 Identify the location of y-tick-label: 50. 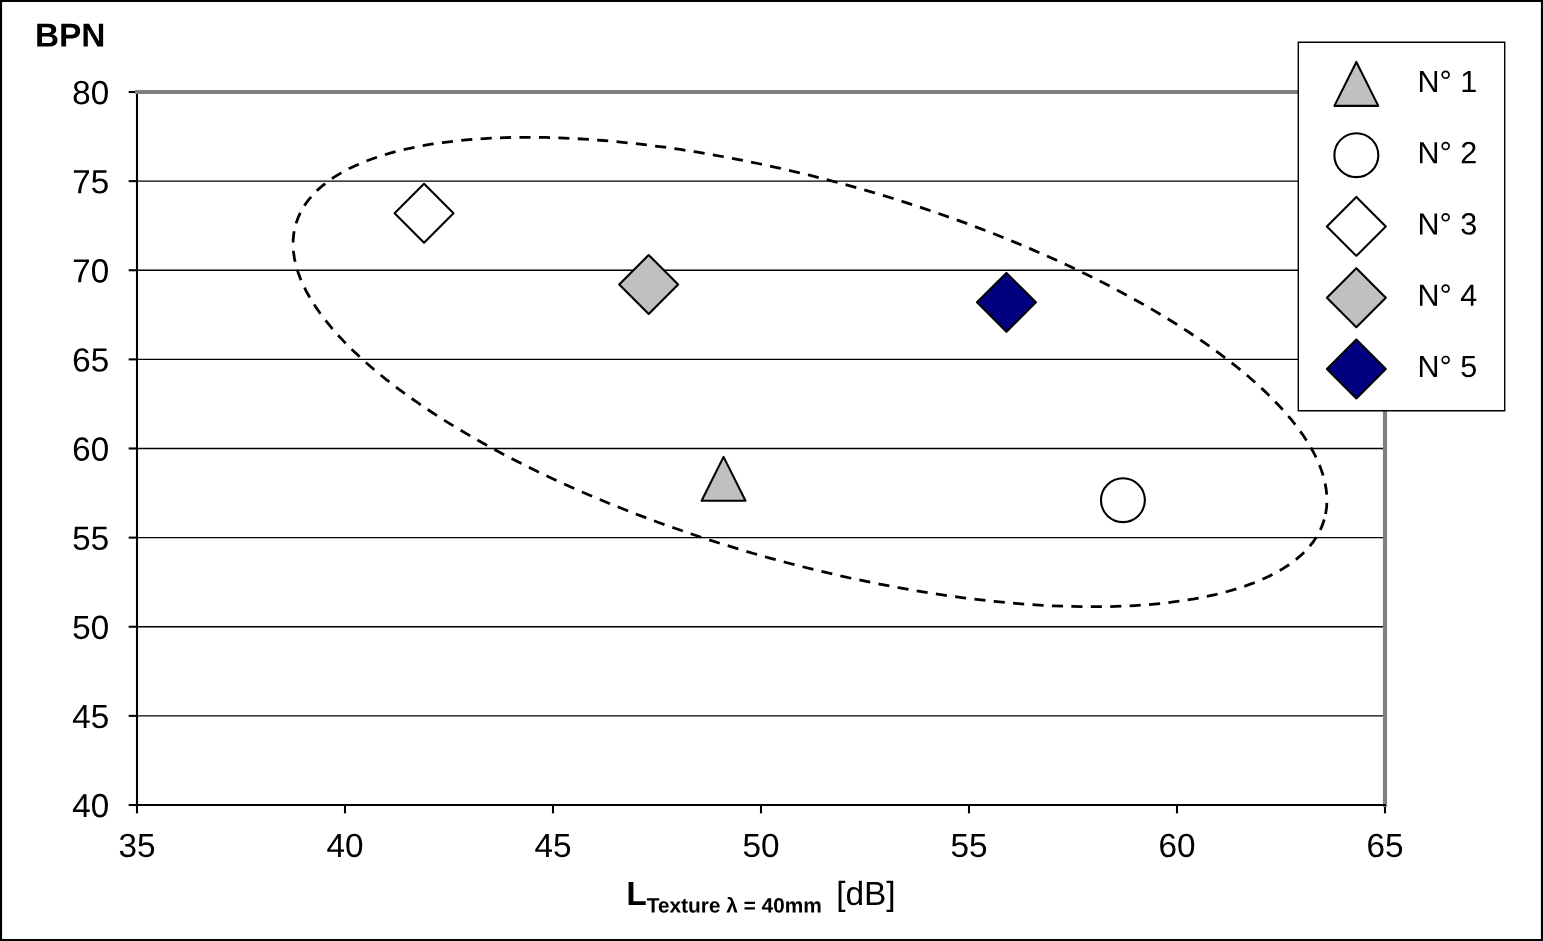
(90, 627).